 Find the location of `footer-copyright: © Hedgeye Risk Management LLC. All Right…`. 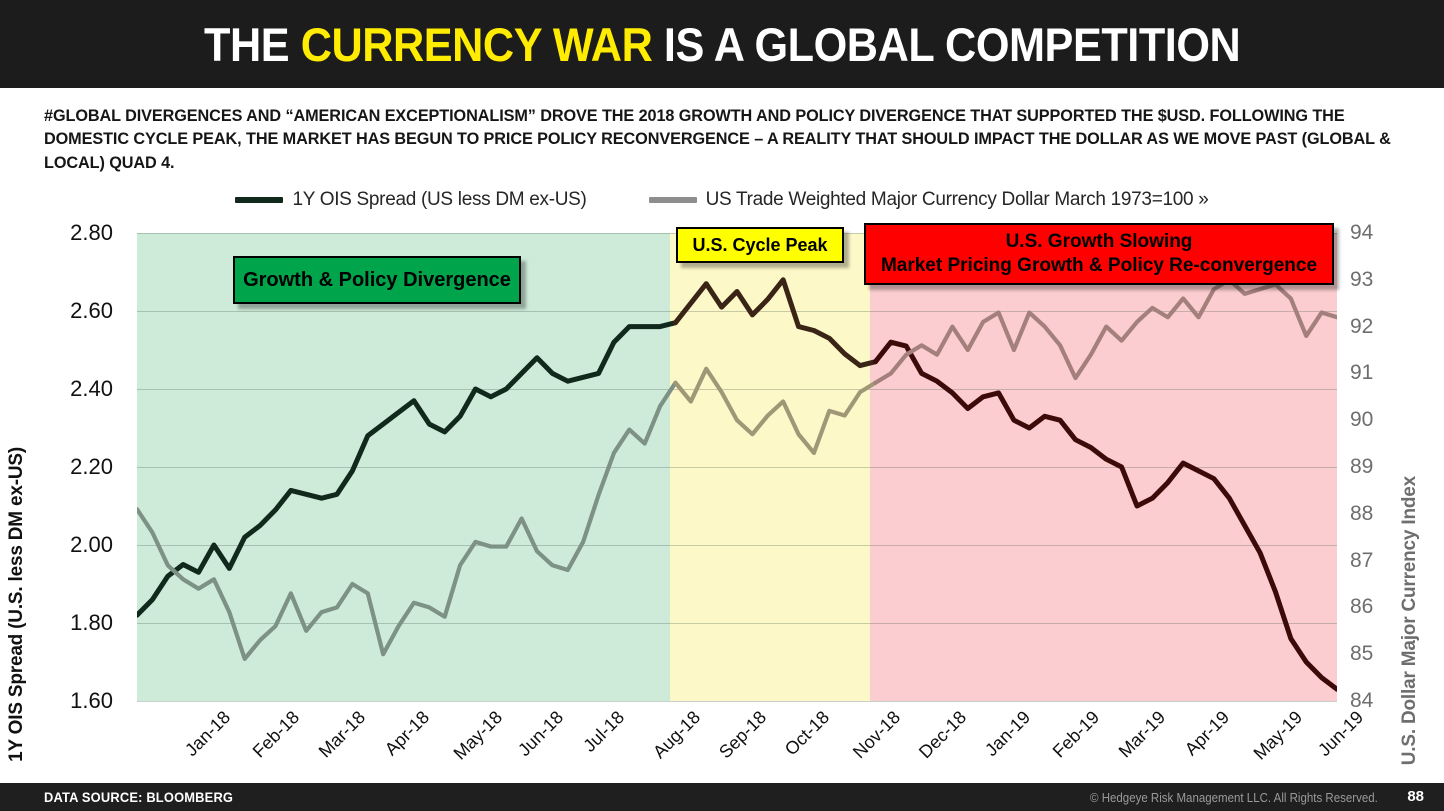

footer-copyright: © Hedgeye Risk Management LLC. All Right… is located at coordinates (1234, 798).